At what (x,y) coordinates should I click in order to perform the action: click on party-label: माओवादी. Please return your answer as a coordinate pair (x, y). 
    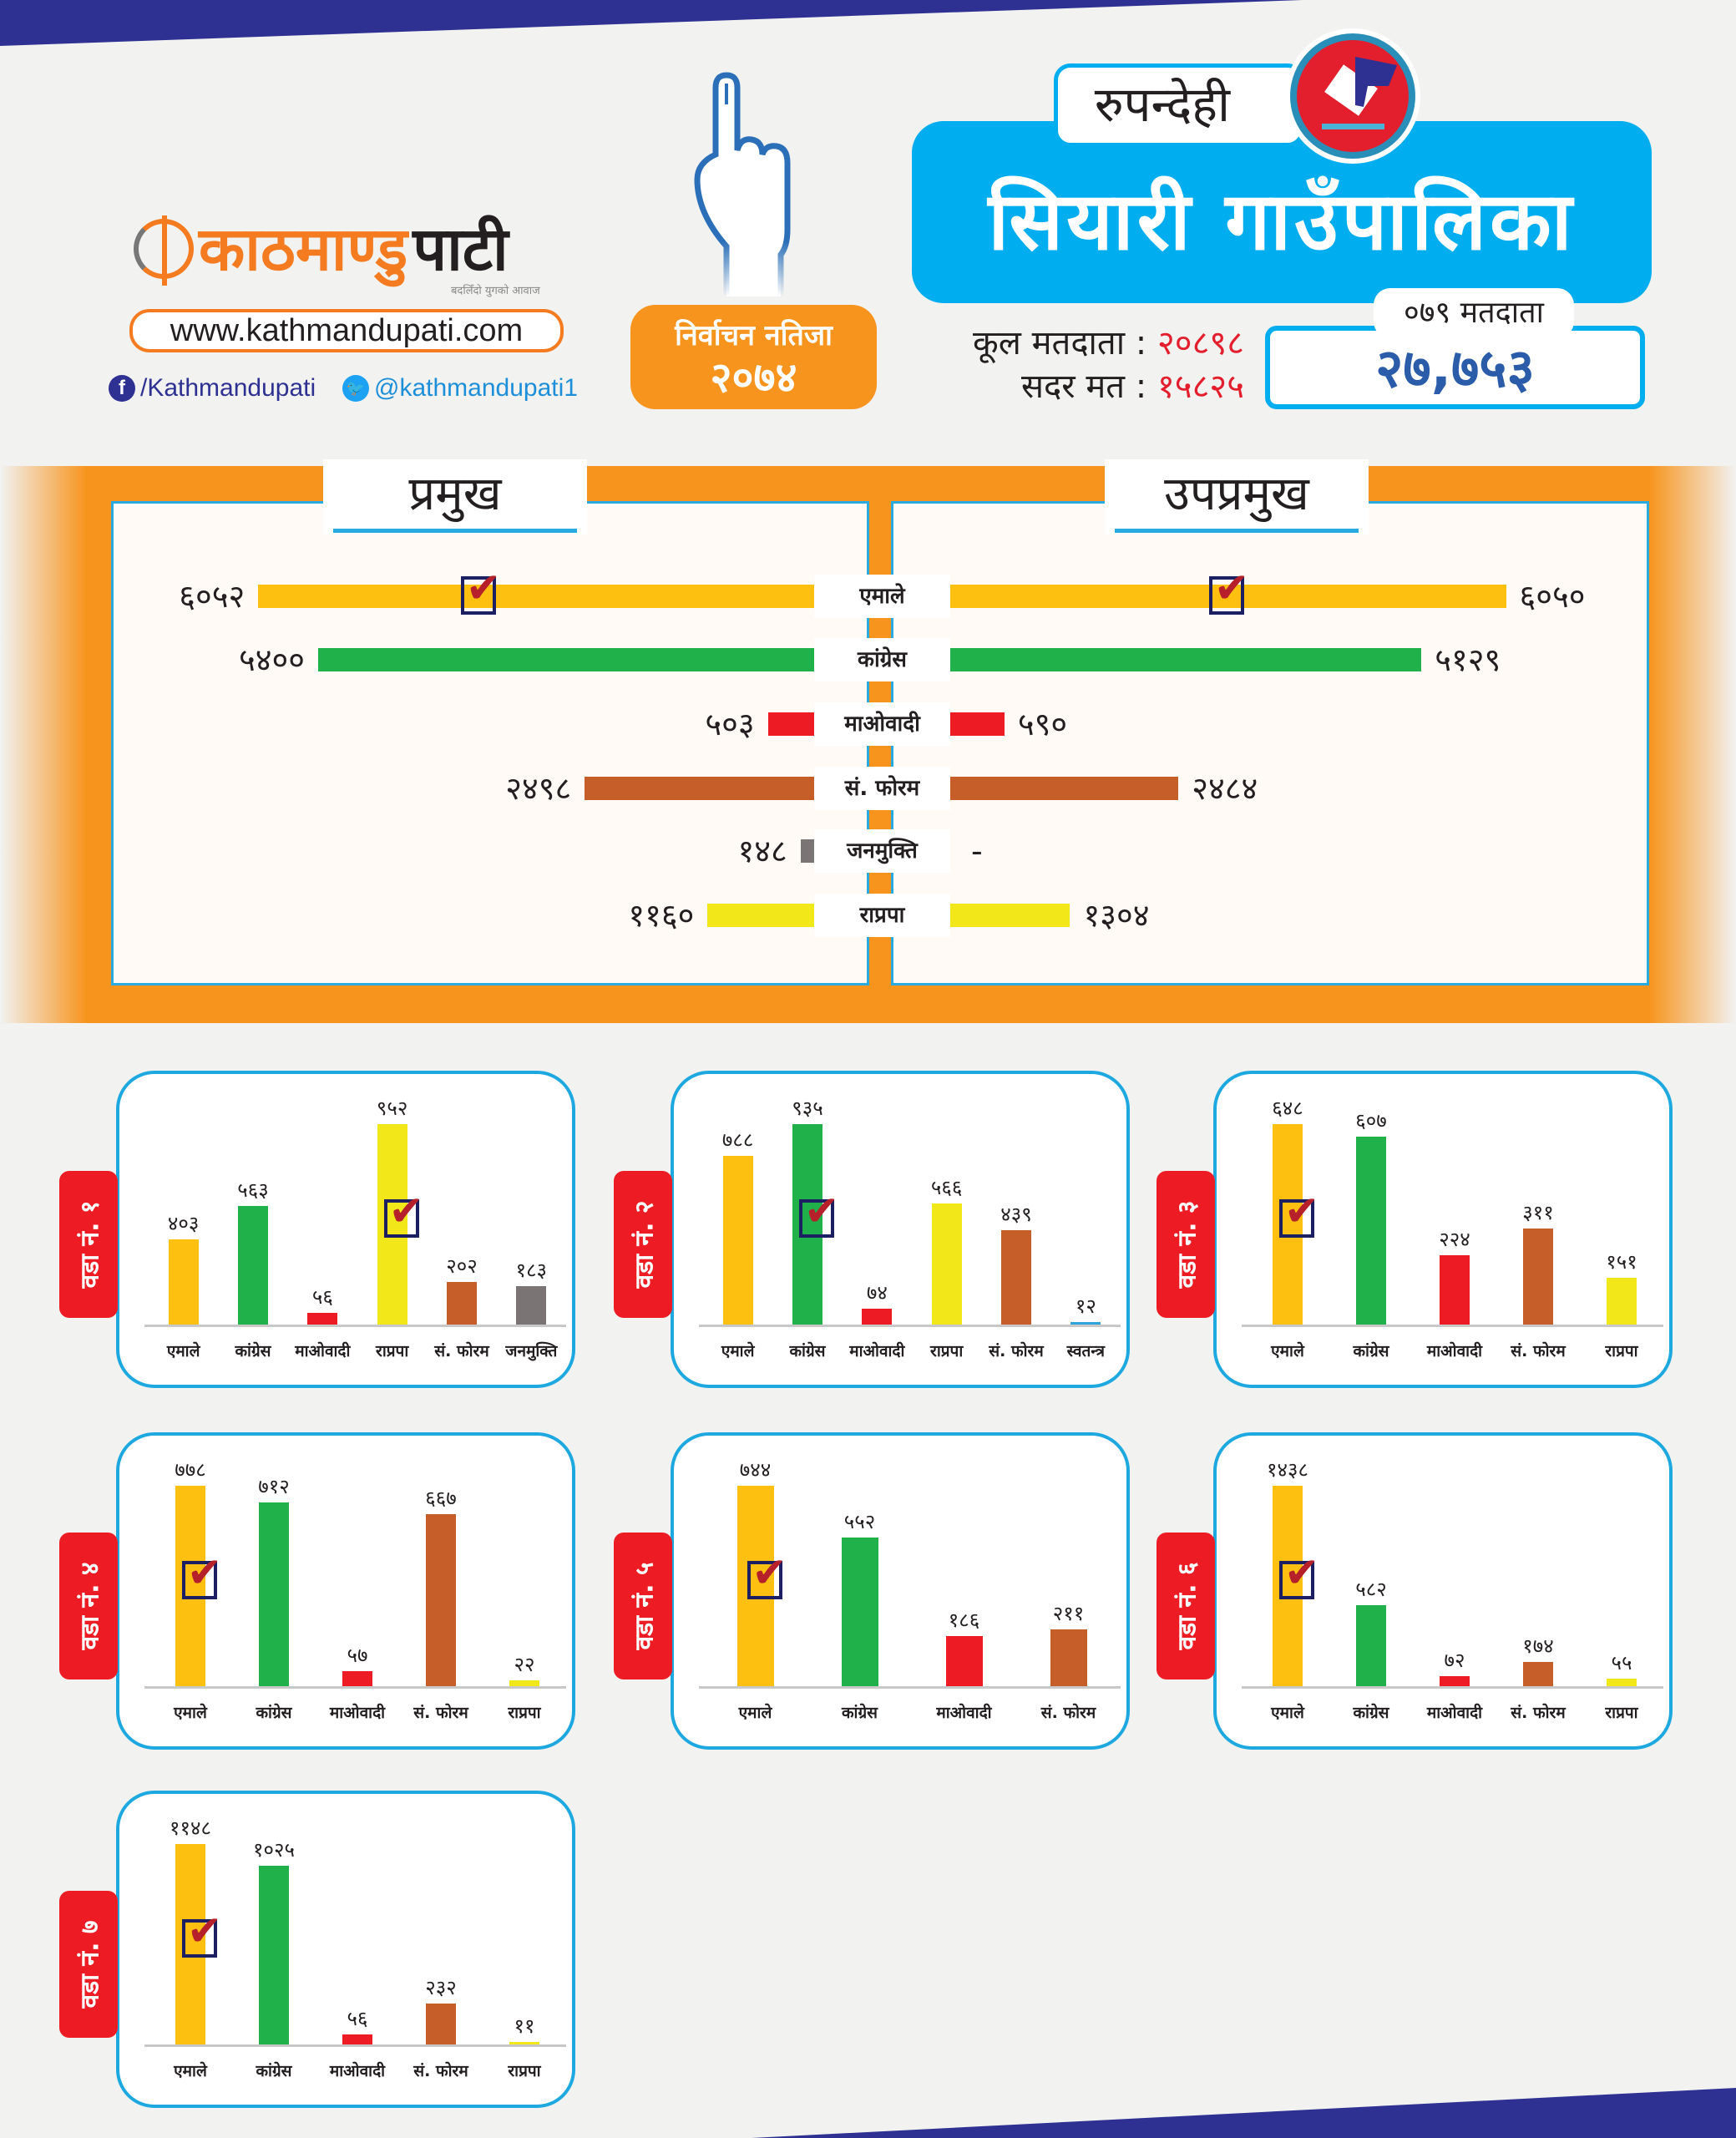
    Looking at the image, I should click on (882, 724).